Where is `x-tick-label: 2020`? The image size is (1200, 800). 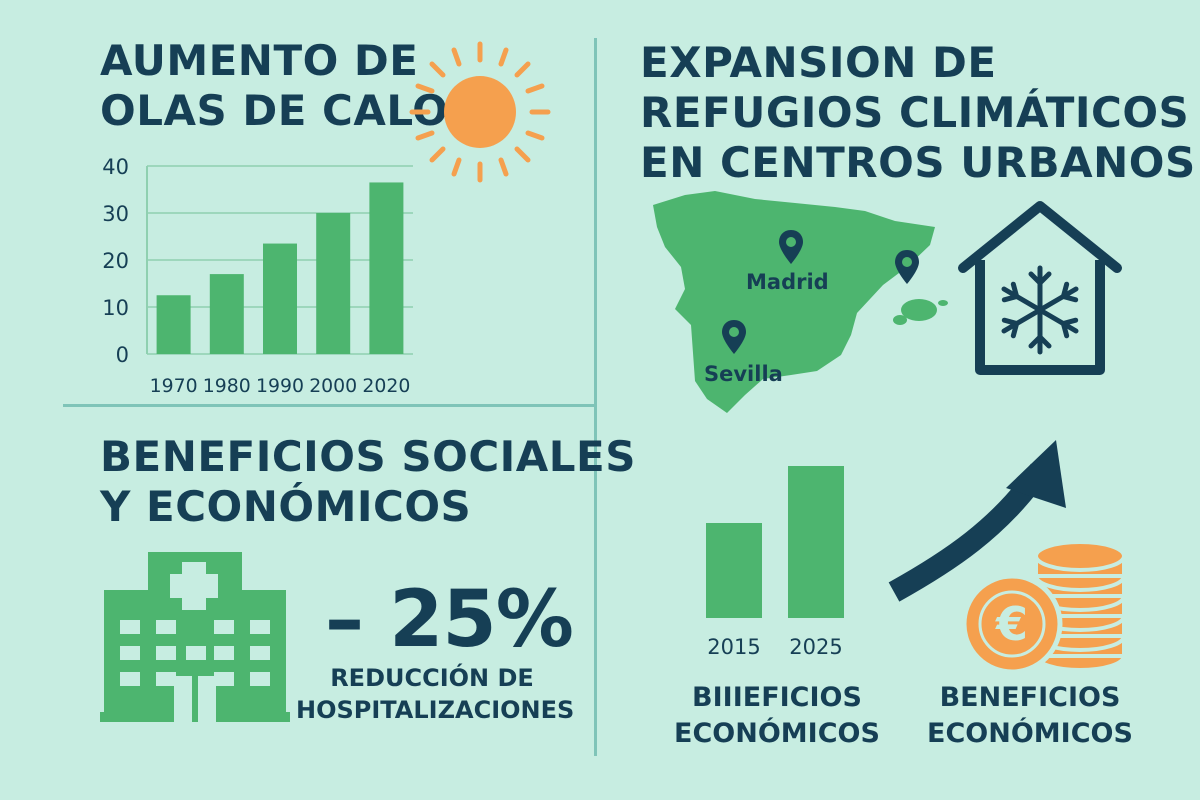
x-tick-label: 2020 is located at coordinates (386, 386).